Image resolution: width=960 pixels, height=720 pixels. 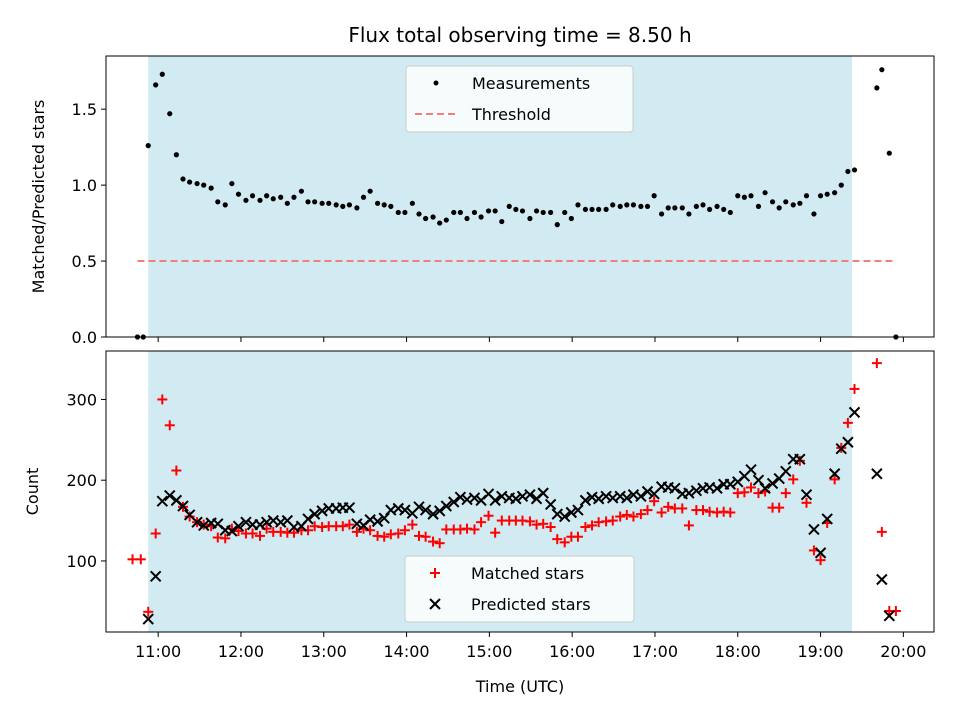 What do you see at coordinates (903, 651) in the screenshot?
I see `x-tick-label-time: 20:00` at bounding box center [903, 651].